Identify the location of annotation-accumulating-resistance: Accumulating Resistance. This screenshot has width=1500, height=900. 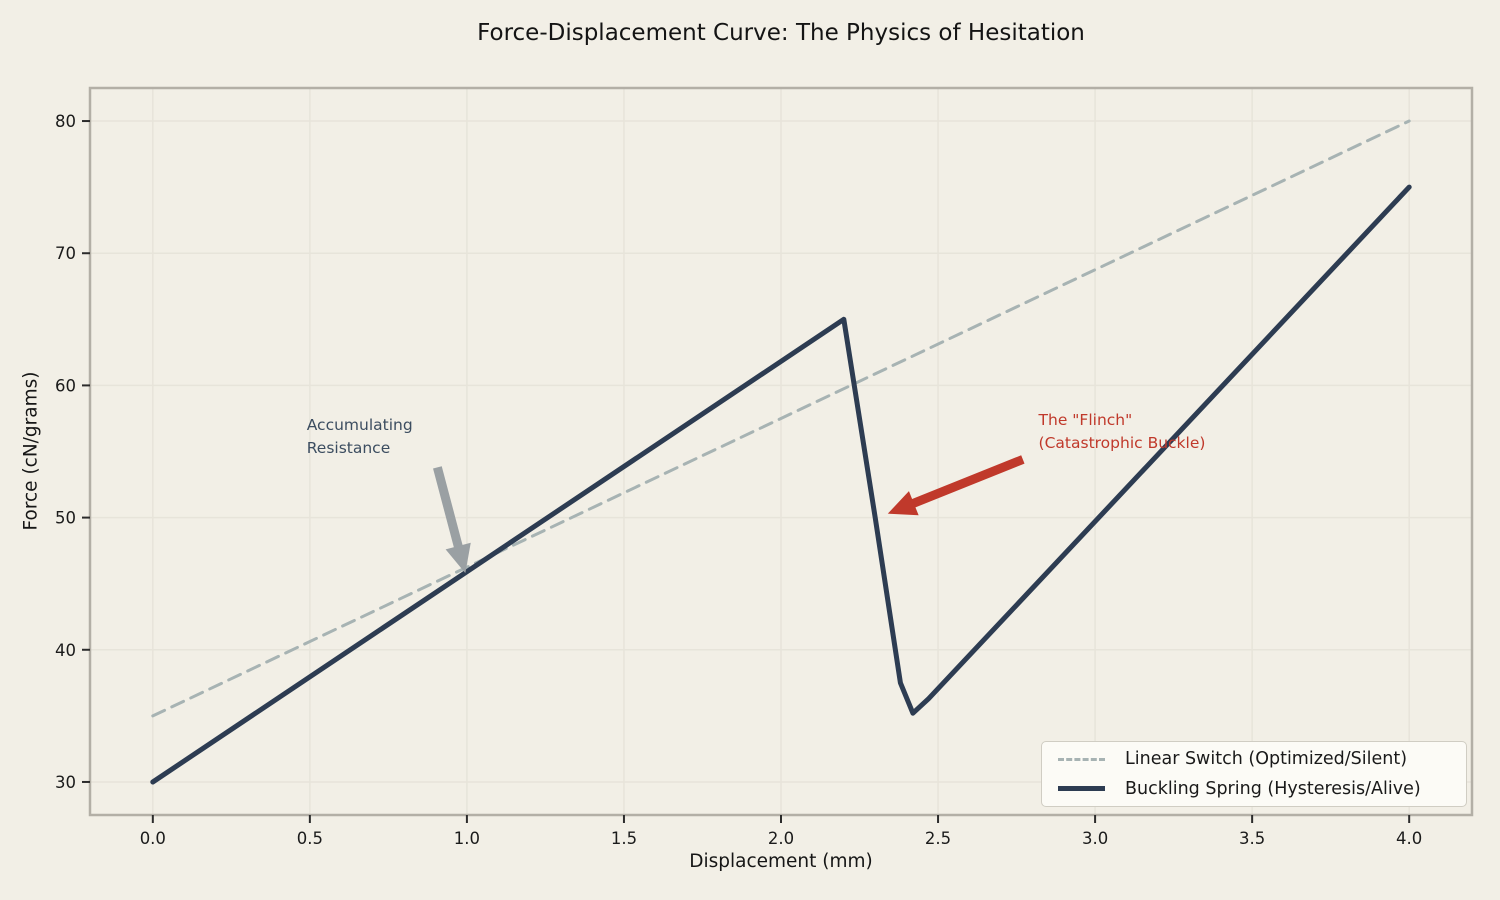
(360, 436).